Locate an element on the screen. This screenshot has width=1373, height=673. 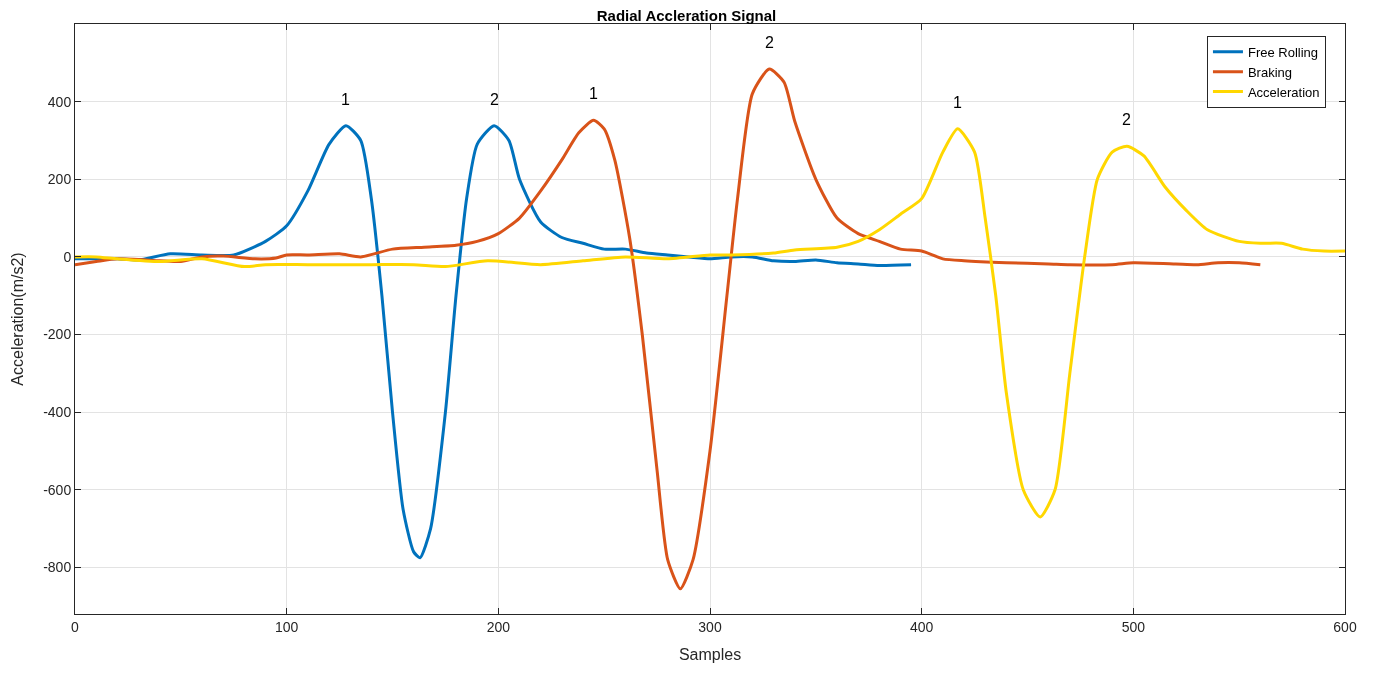
x-tick-label: 300 is located at coordinates (710, 626).